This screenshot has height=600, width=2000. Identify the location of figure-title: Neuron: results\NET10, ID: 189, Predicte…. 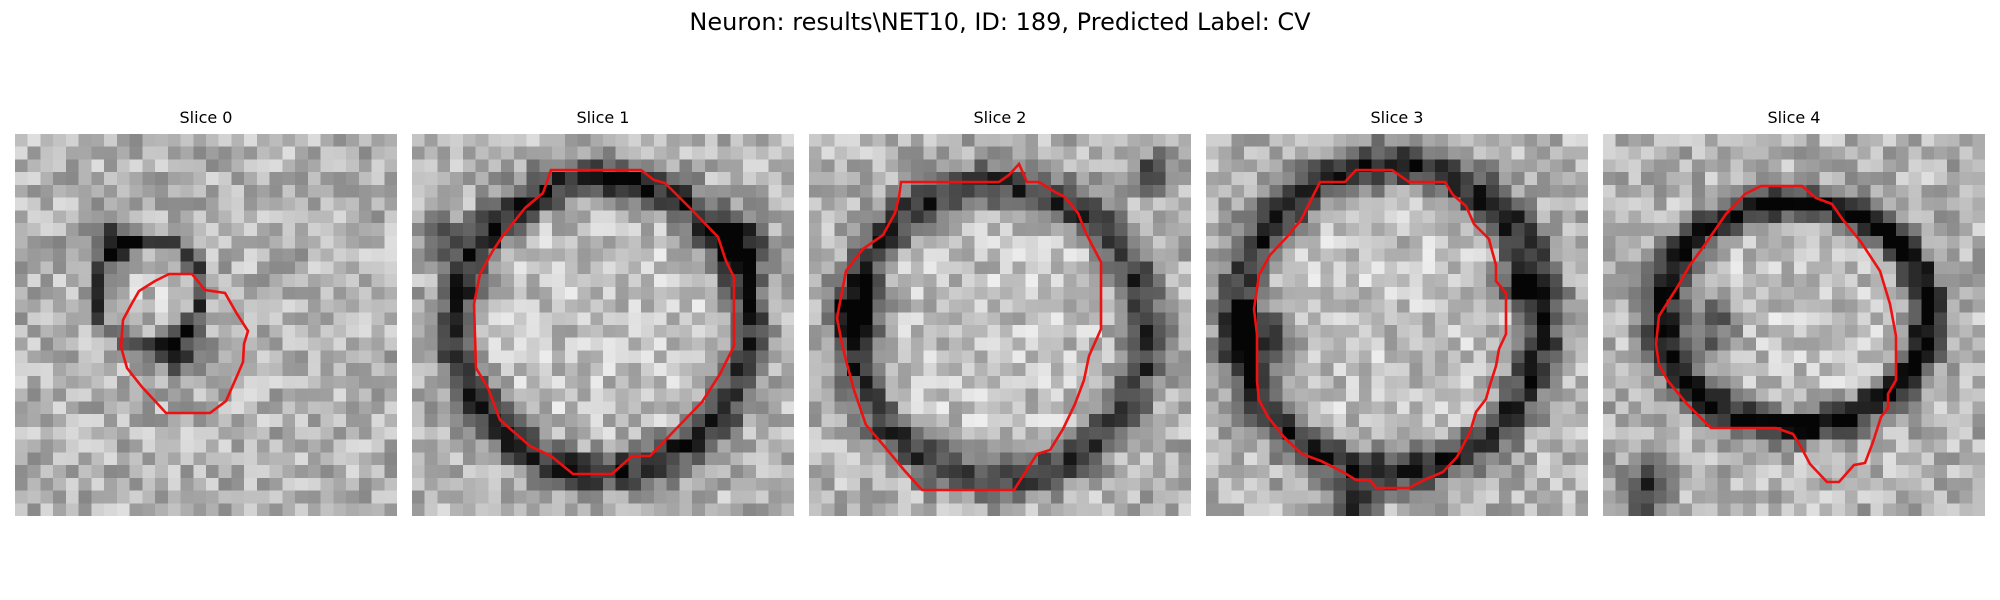
(1000, 22).